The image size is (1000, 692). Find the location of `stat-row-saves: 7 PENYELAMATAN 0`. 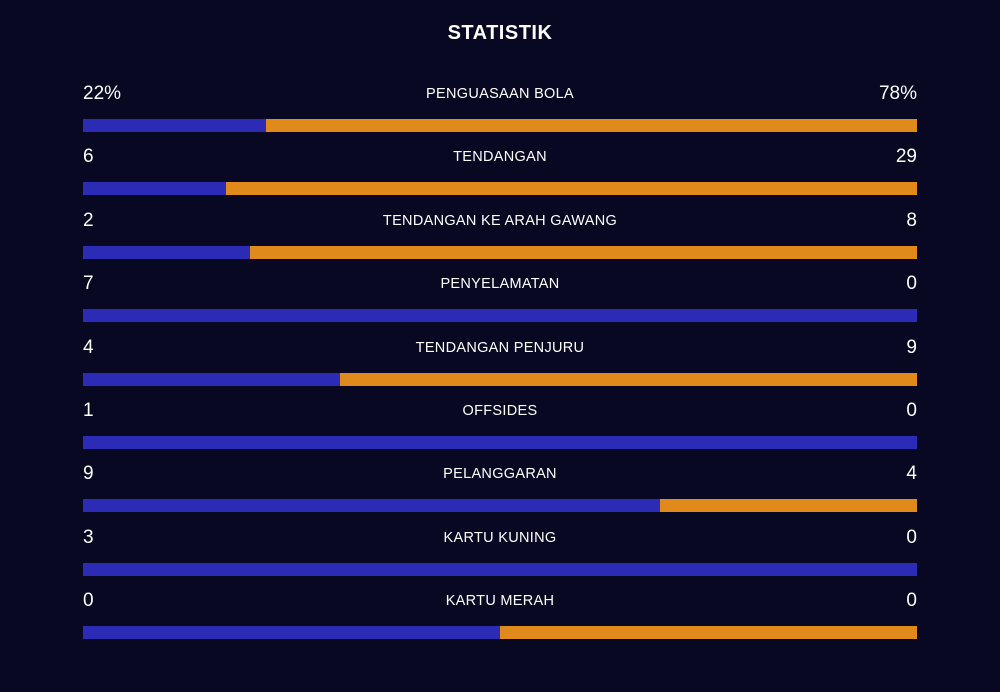

stat-row-saves: 7 PENYELAMATAN 0 is located at coordinates (500, 301).